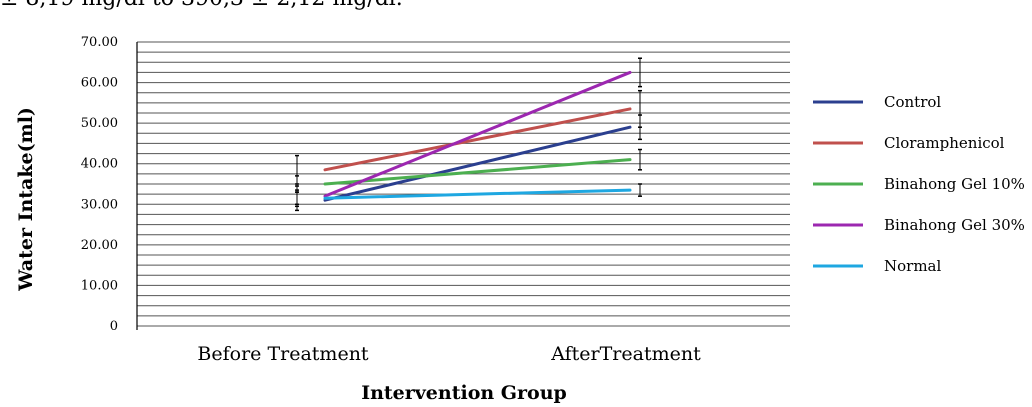 The width and height of the screenshot is (1032, 407). I want to click on y-tick-label: 30.00, so click(99, 204).